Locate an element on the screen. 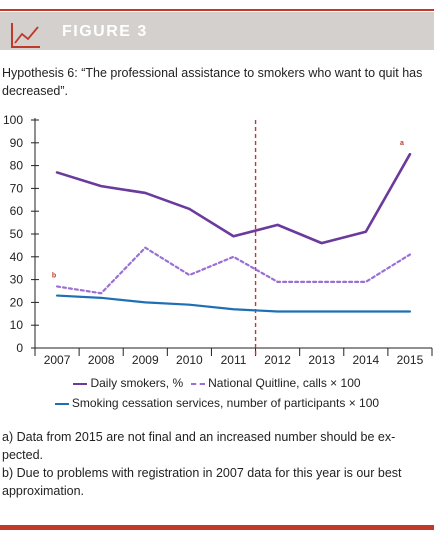 The height and width of the screenshot is (539, 434). y-tick-label: 30 is located at coordinates (17, 280).